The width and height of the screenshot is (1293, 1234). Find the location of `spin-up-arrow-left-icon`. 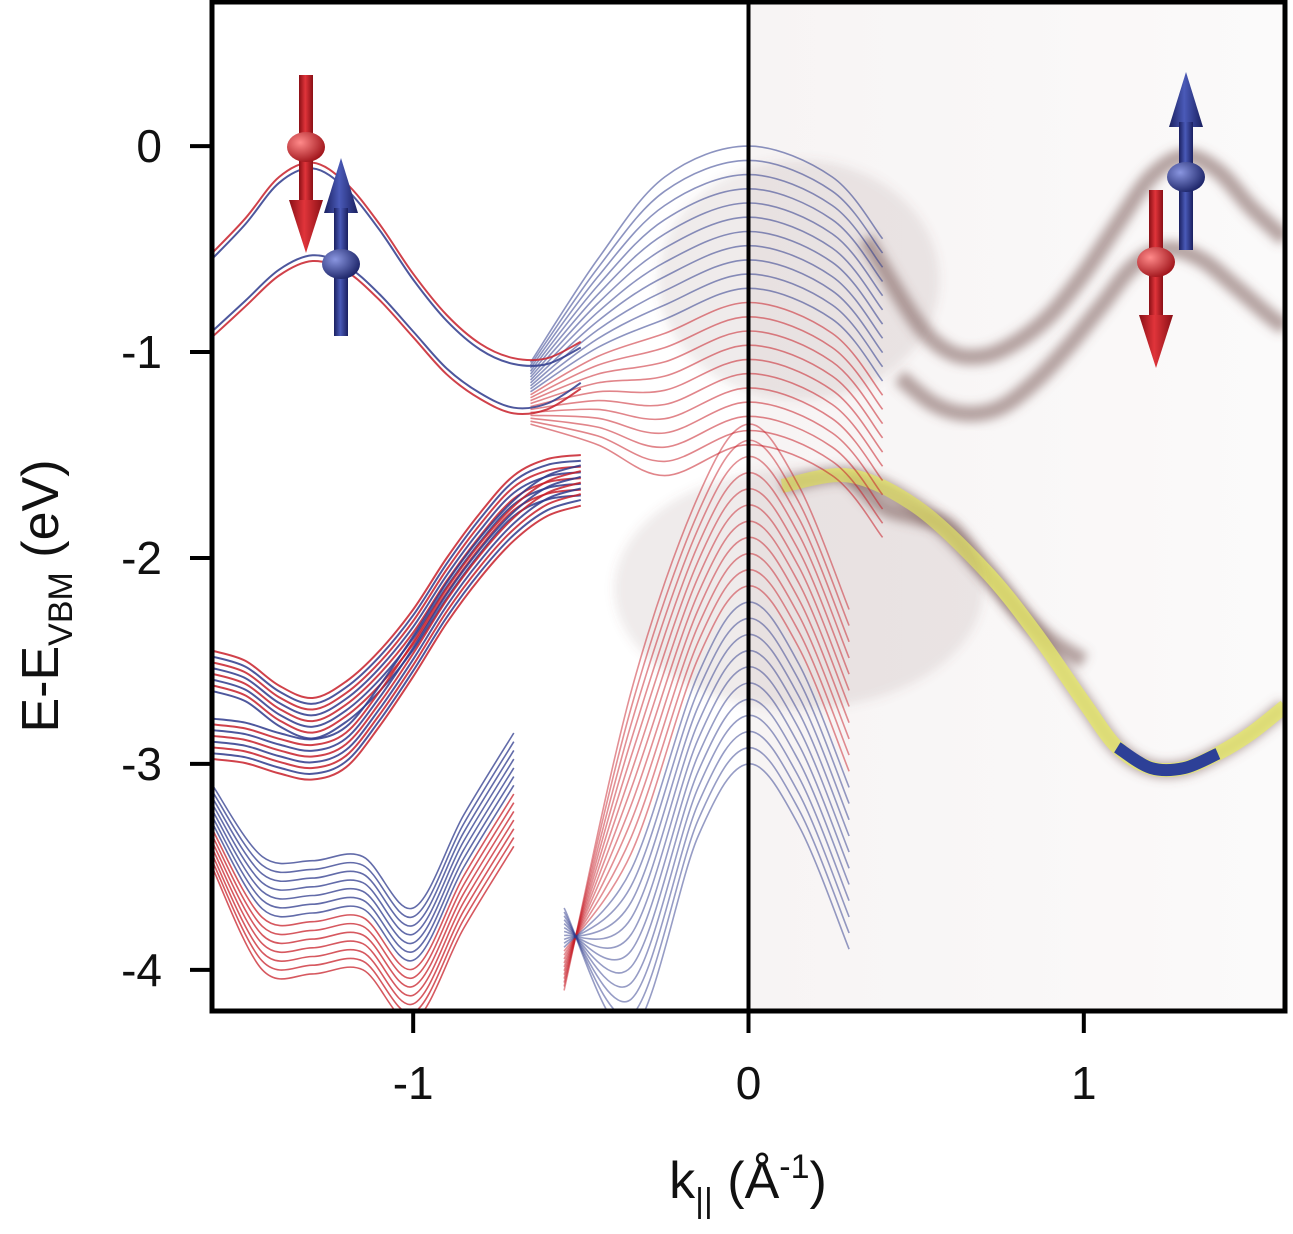

spin-up-arrow-left-icon is located at coordinates (341, 247).